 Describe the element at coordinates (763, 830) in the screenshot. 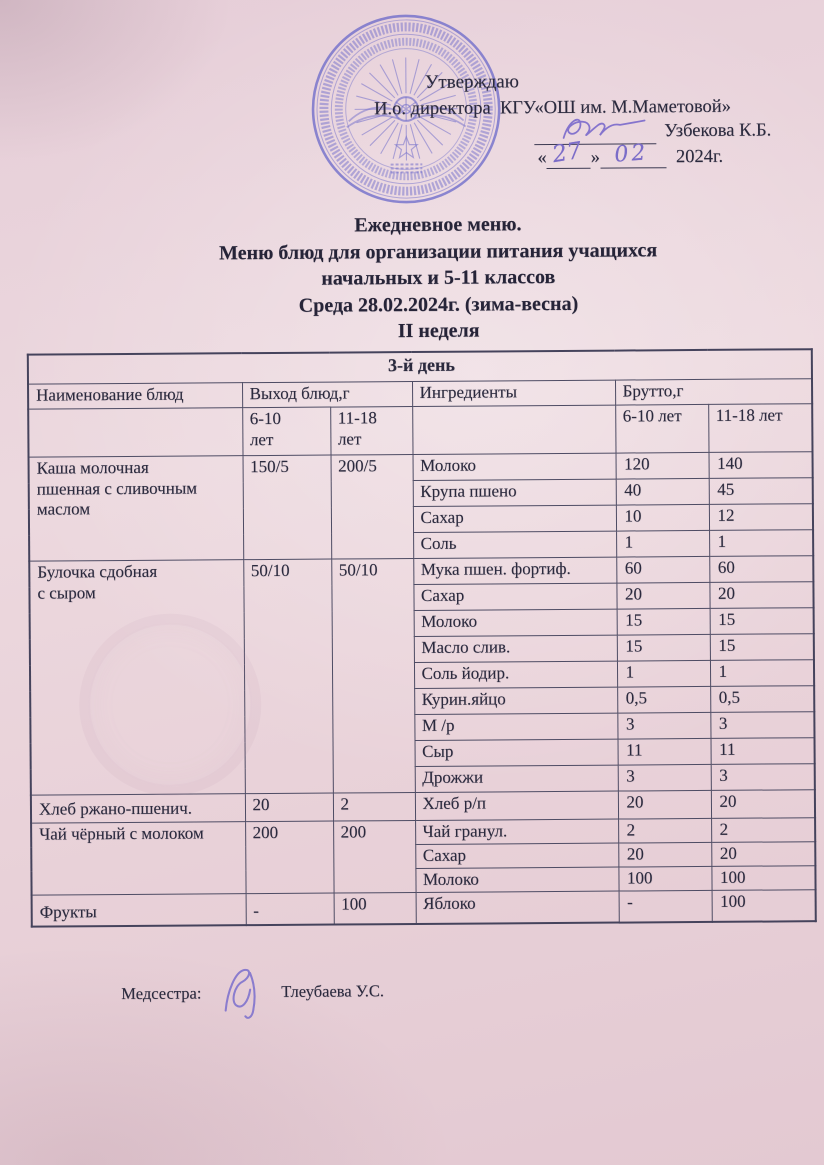

I see `brutto-big: 2` at that location.